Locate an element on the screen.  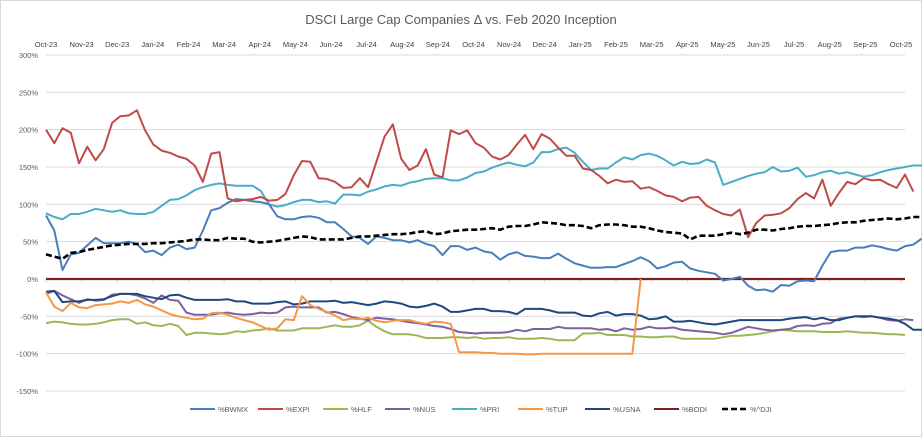
x-tick-label: Apr-24 is located at coordinates (259, 44).